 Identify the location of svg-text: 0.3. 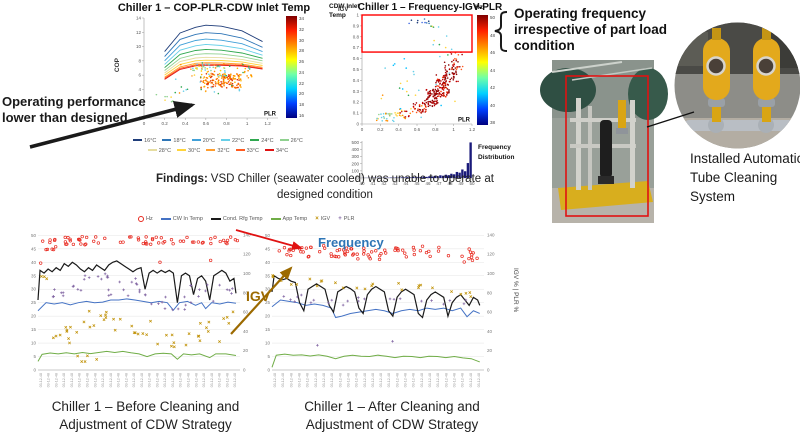
(356, 91).